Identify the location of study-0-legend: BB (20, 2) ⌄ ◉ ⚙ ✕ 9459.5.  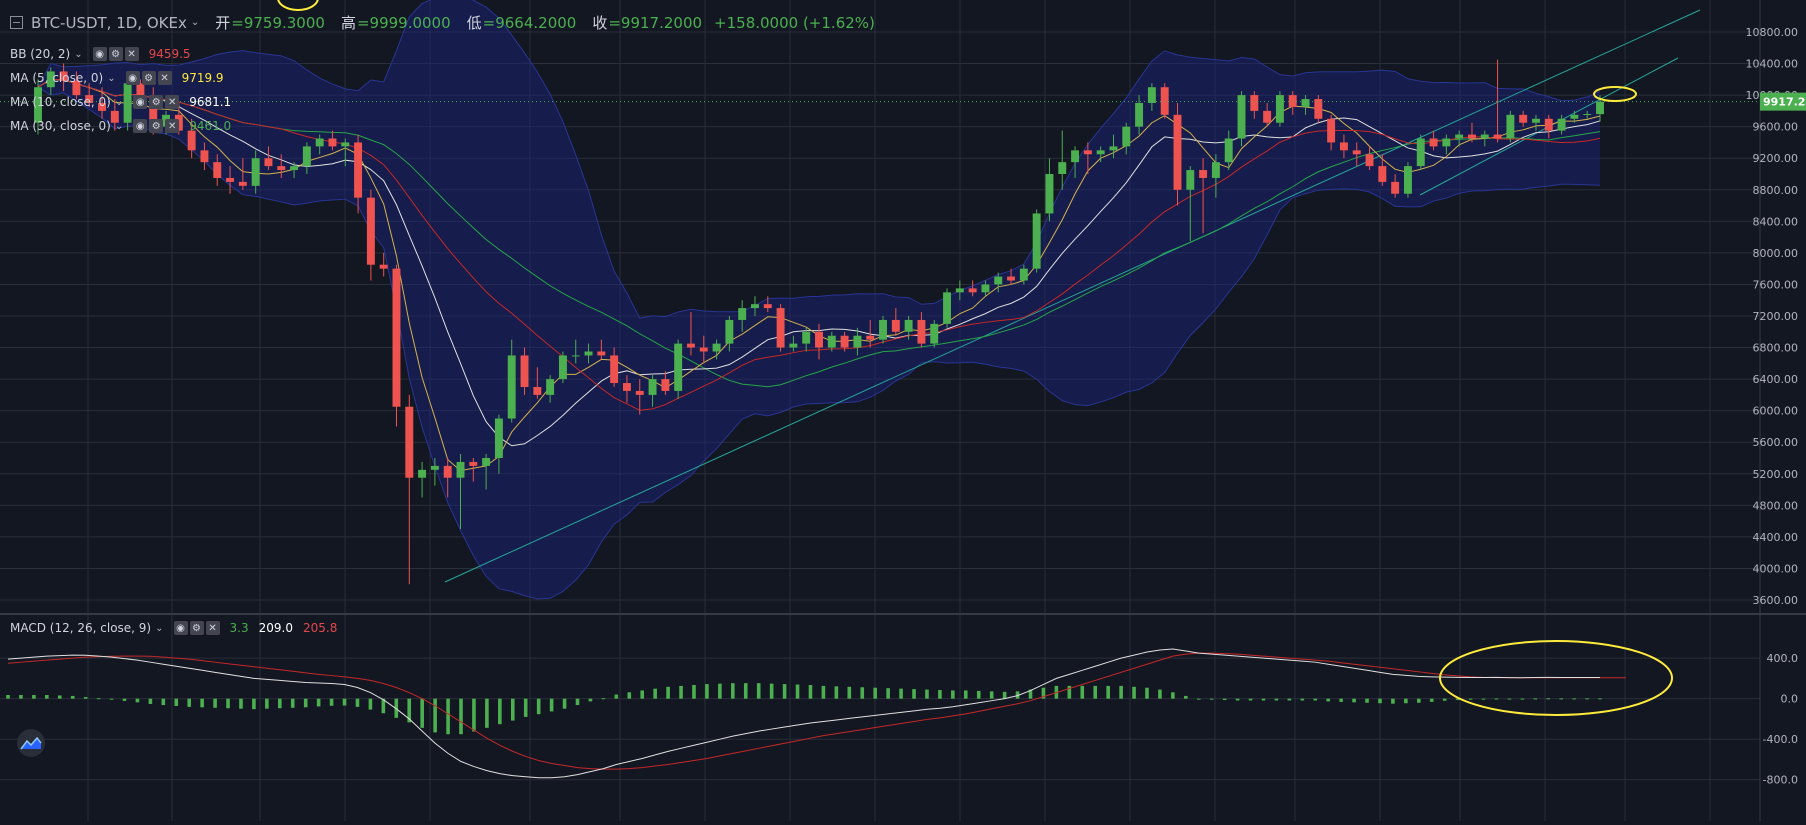
(100, 54).